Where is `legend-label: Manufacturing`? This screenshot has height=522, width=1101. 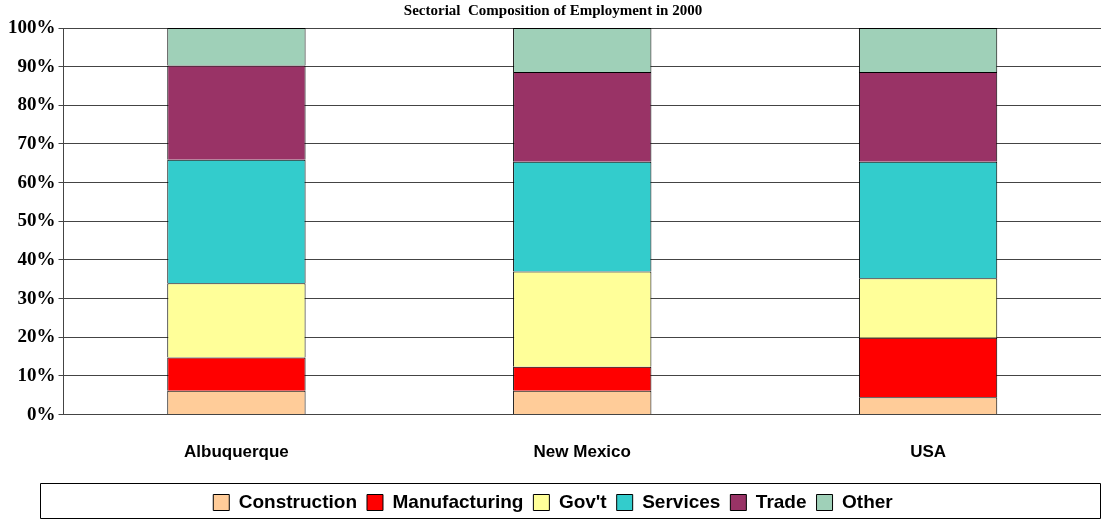 legend-label: Manufacturing is located at coordinates (458, 501).